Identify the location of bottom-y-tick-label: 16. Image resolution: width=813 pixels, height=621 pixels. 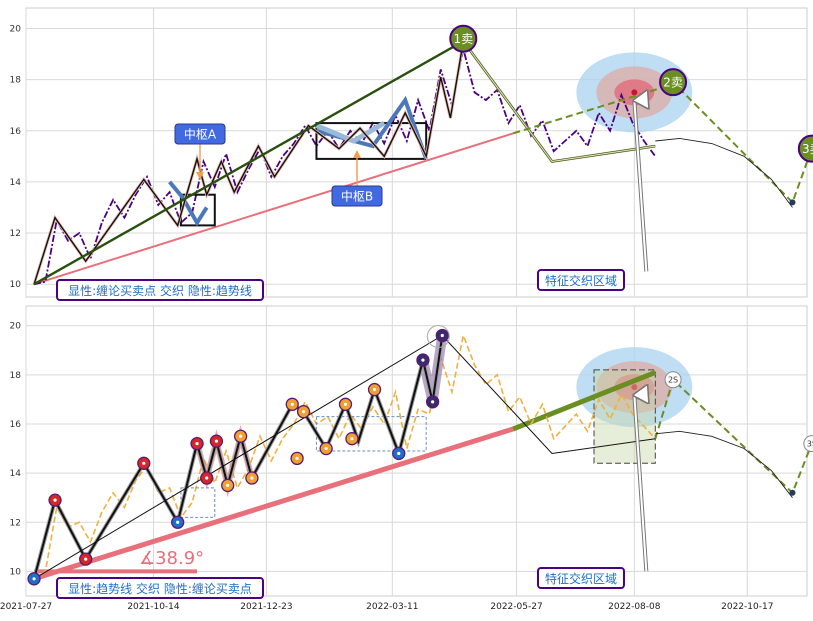
(16, 425).